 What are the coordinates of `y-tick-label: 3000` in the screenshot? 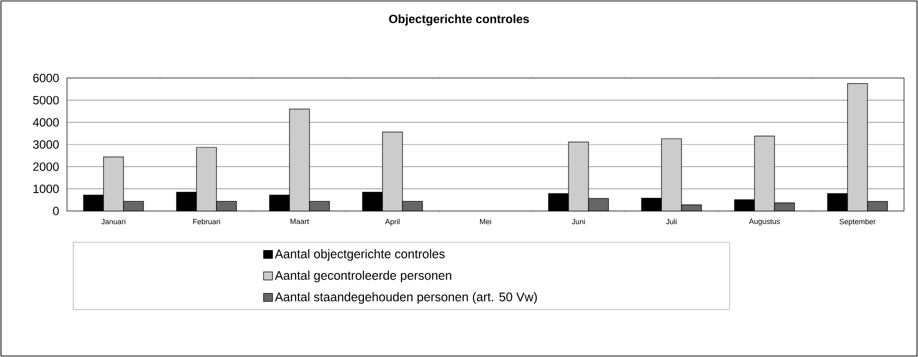 It's located at (46, 144).